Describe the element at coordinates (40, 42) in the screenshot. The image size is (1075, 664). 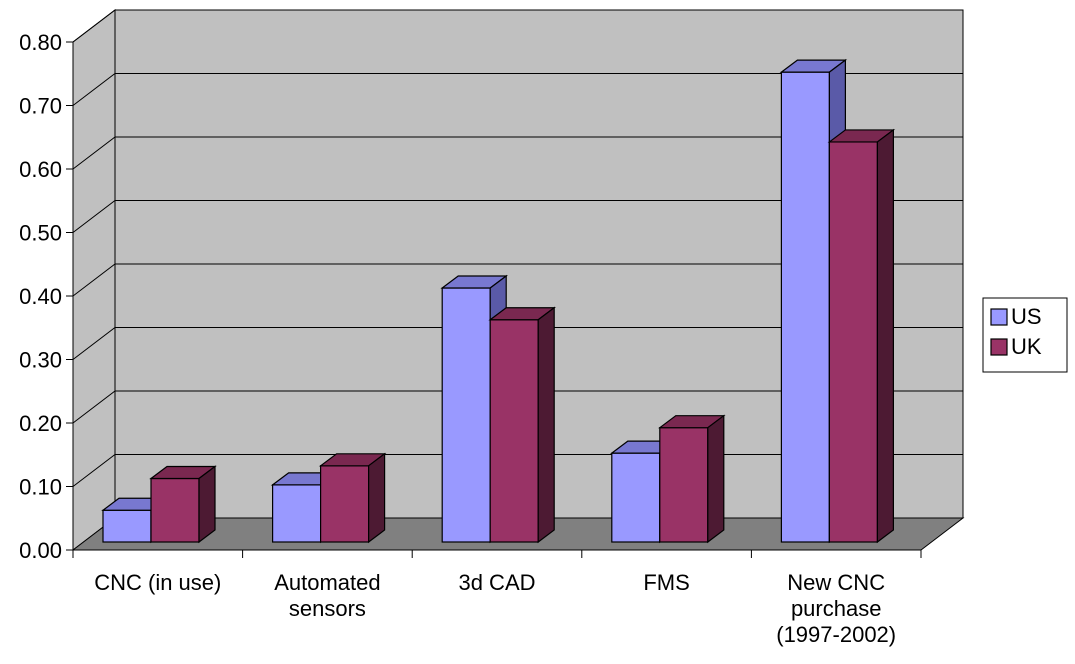
I see `y-tick-label: 0.80` at that location.